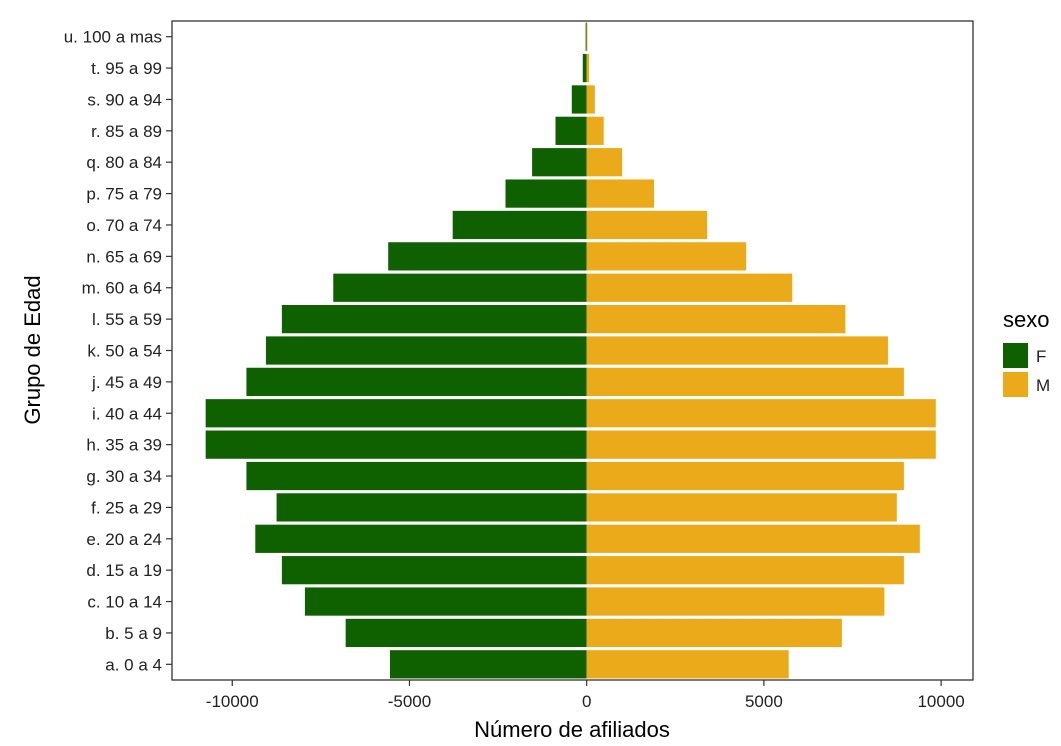  I want to click on x-axis: -10000 -5000 0 5000 10000, so click(585, 695).